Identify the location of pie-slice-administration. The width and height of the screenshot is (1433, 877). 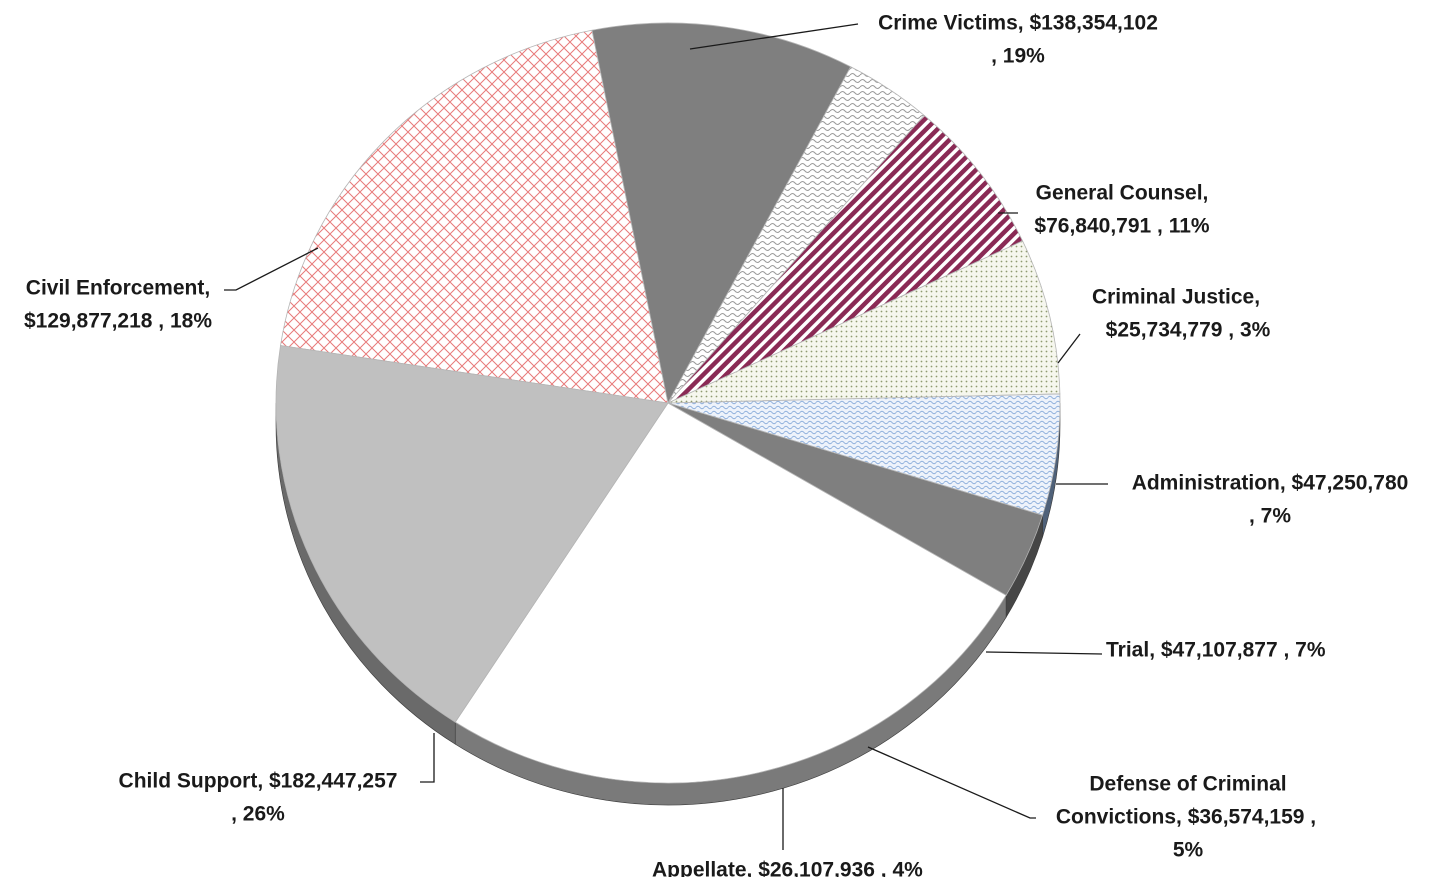
(845, 259).